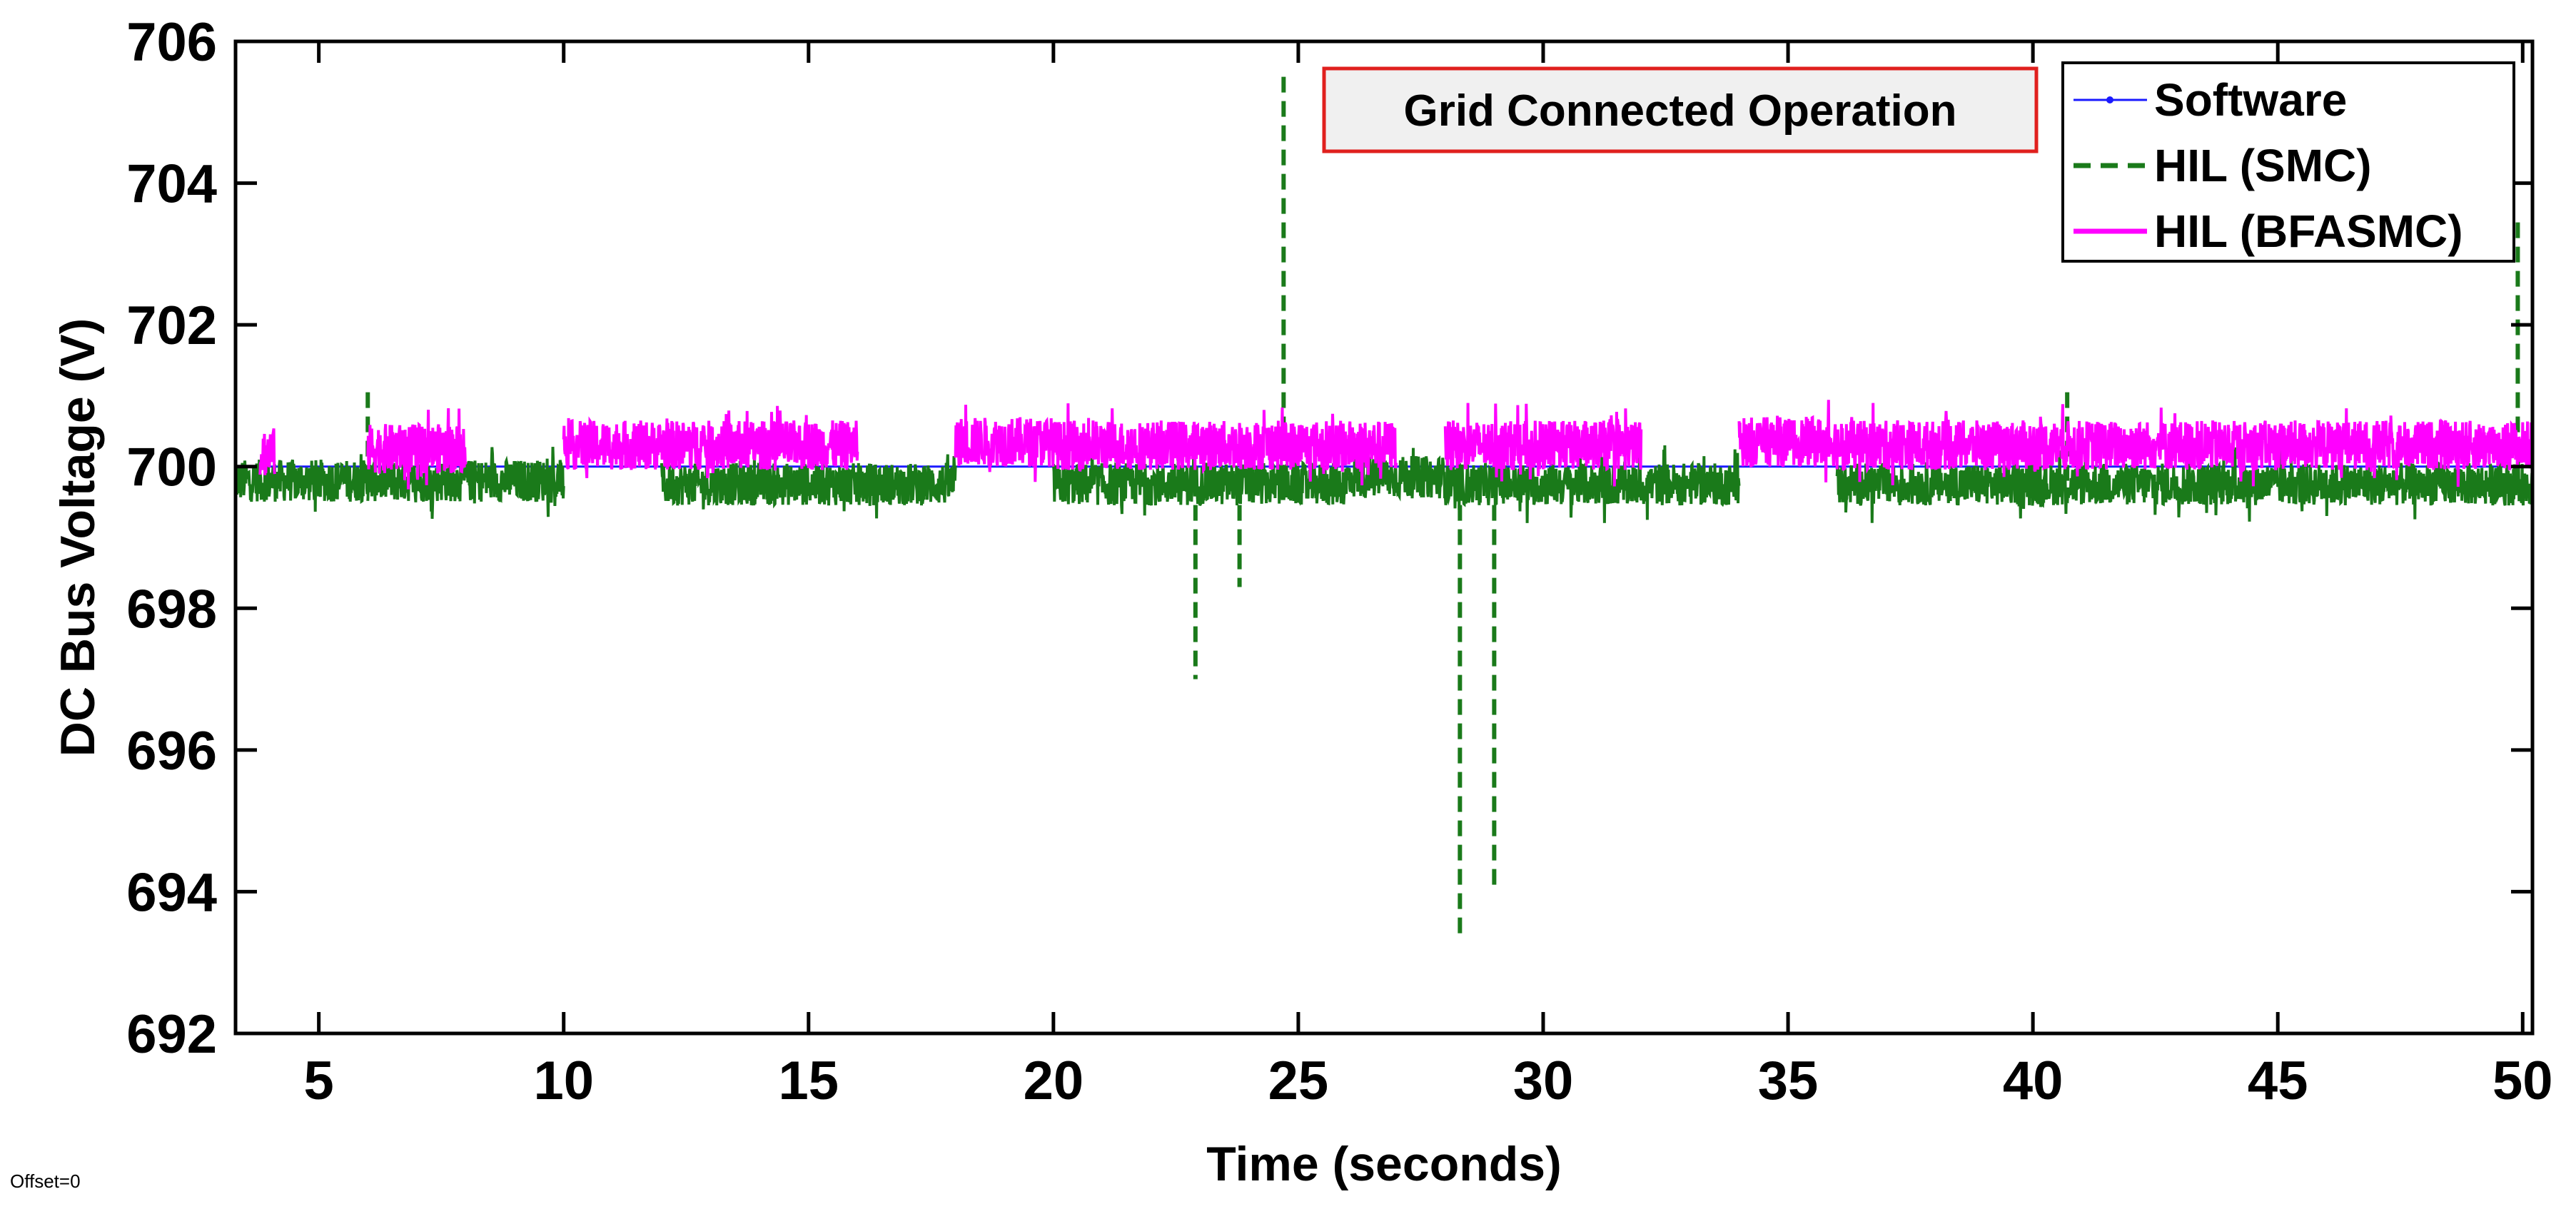 The image size is (2576, 1209). I want to click on annotation-label: Grid Connected Operation, so click(1679, 111).